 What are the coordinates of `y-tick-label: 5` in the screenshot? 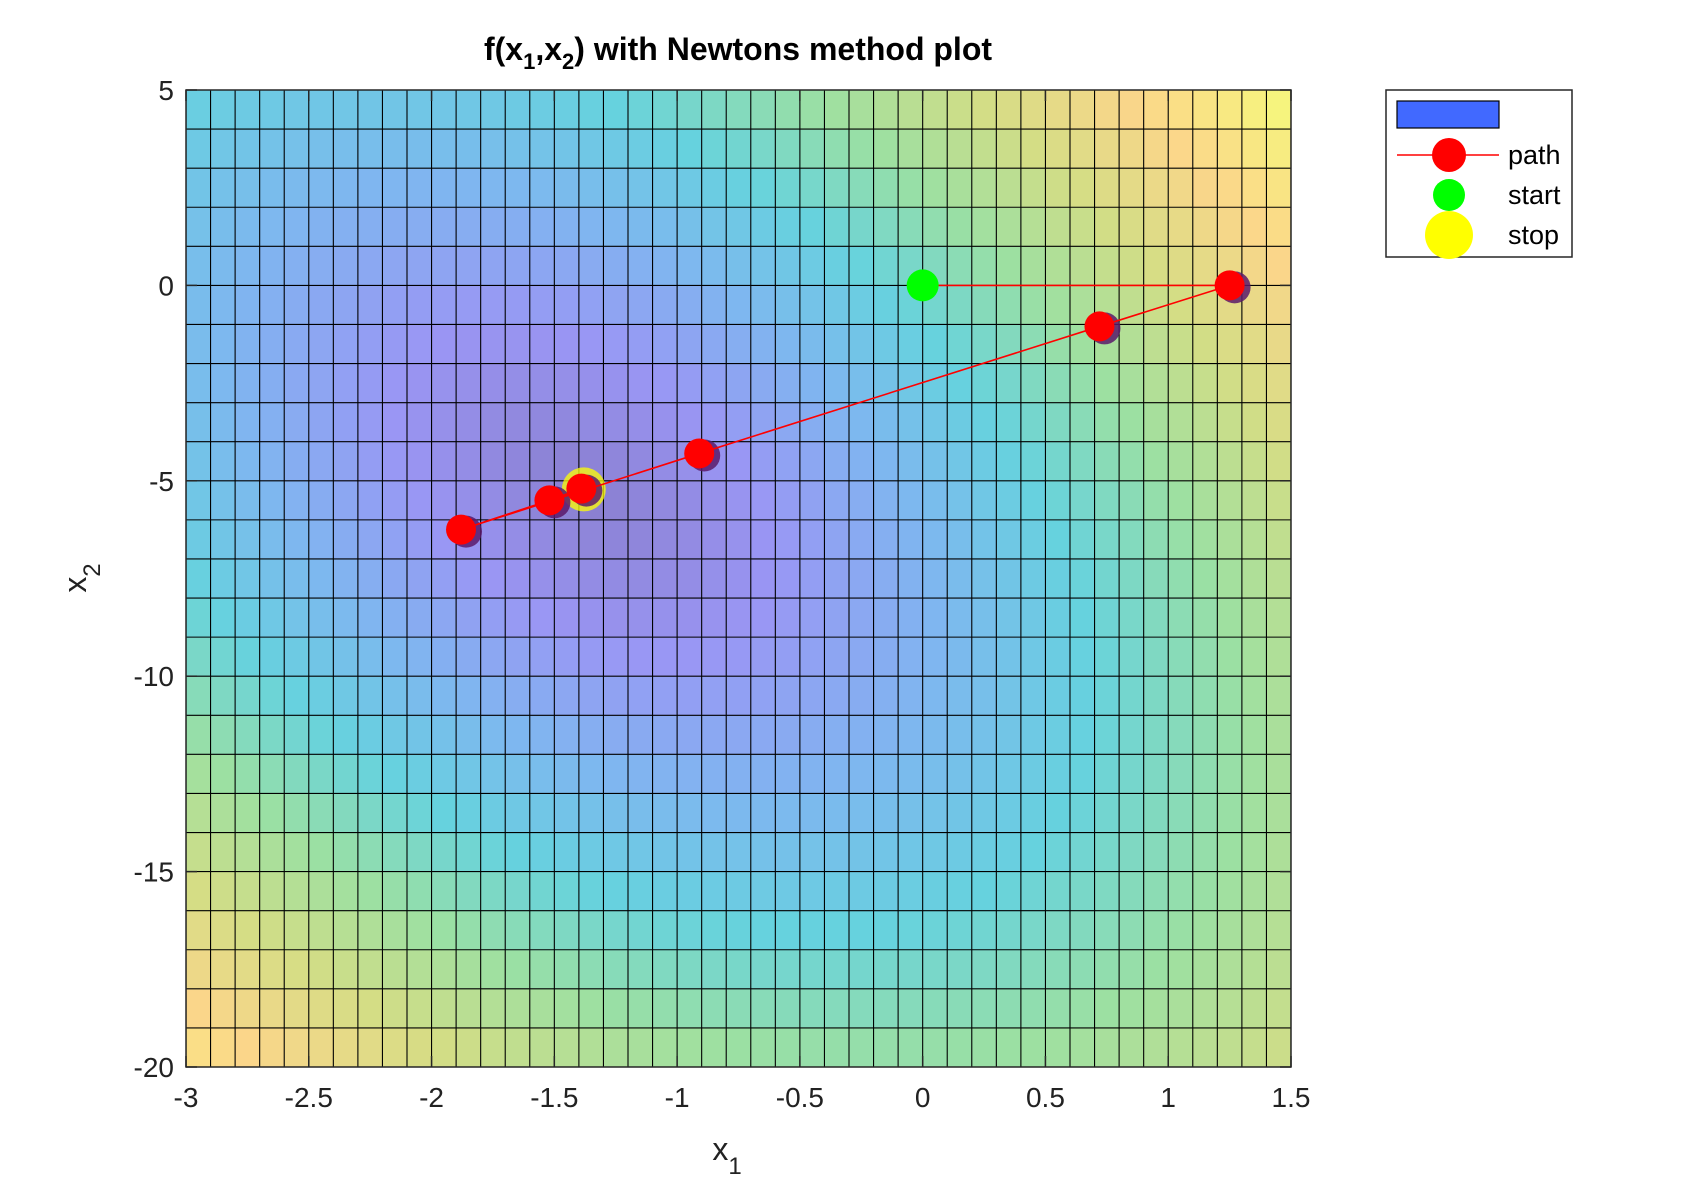 It's located at (166, 90).